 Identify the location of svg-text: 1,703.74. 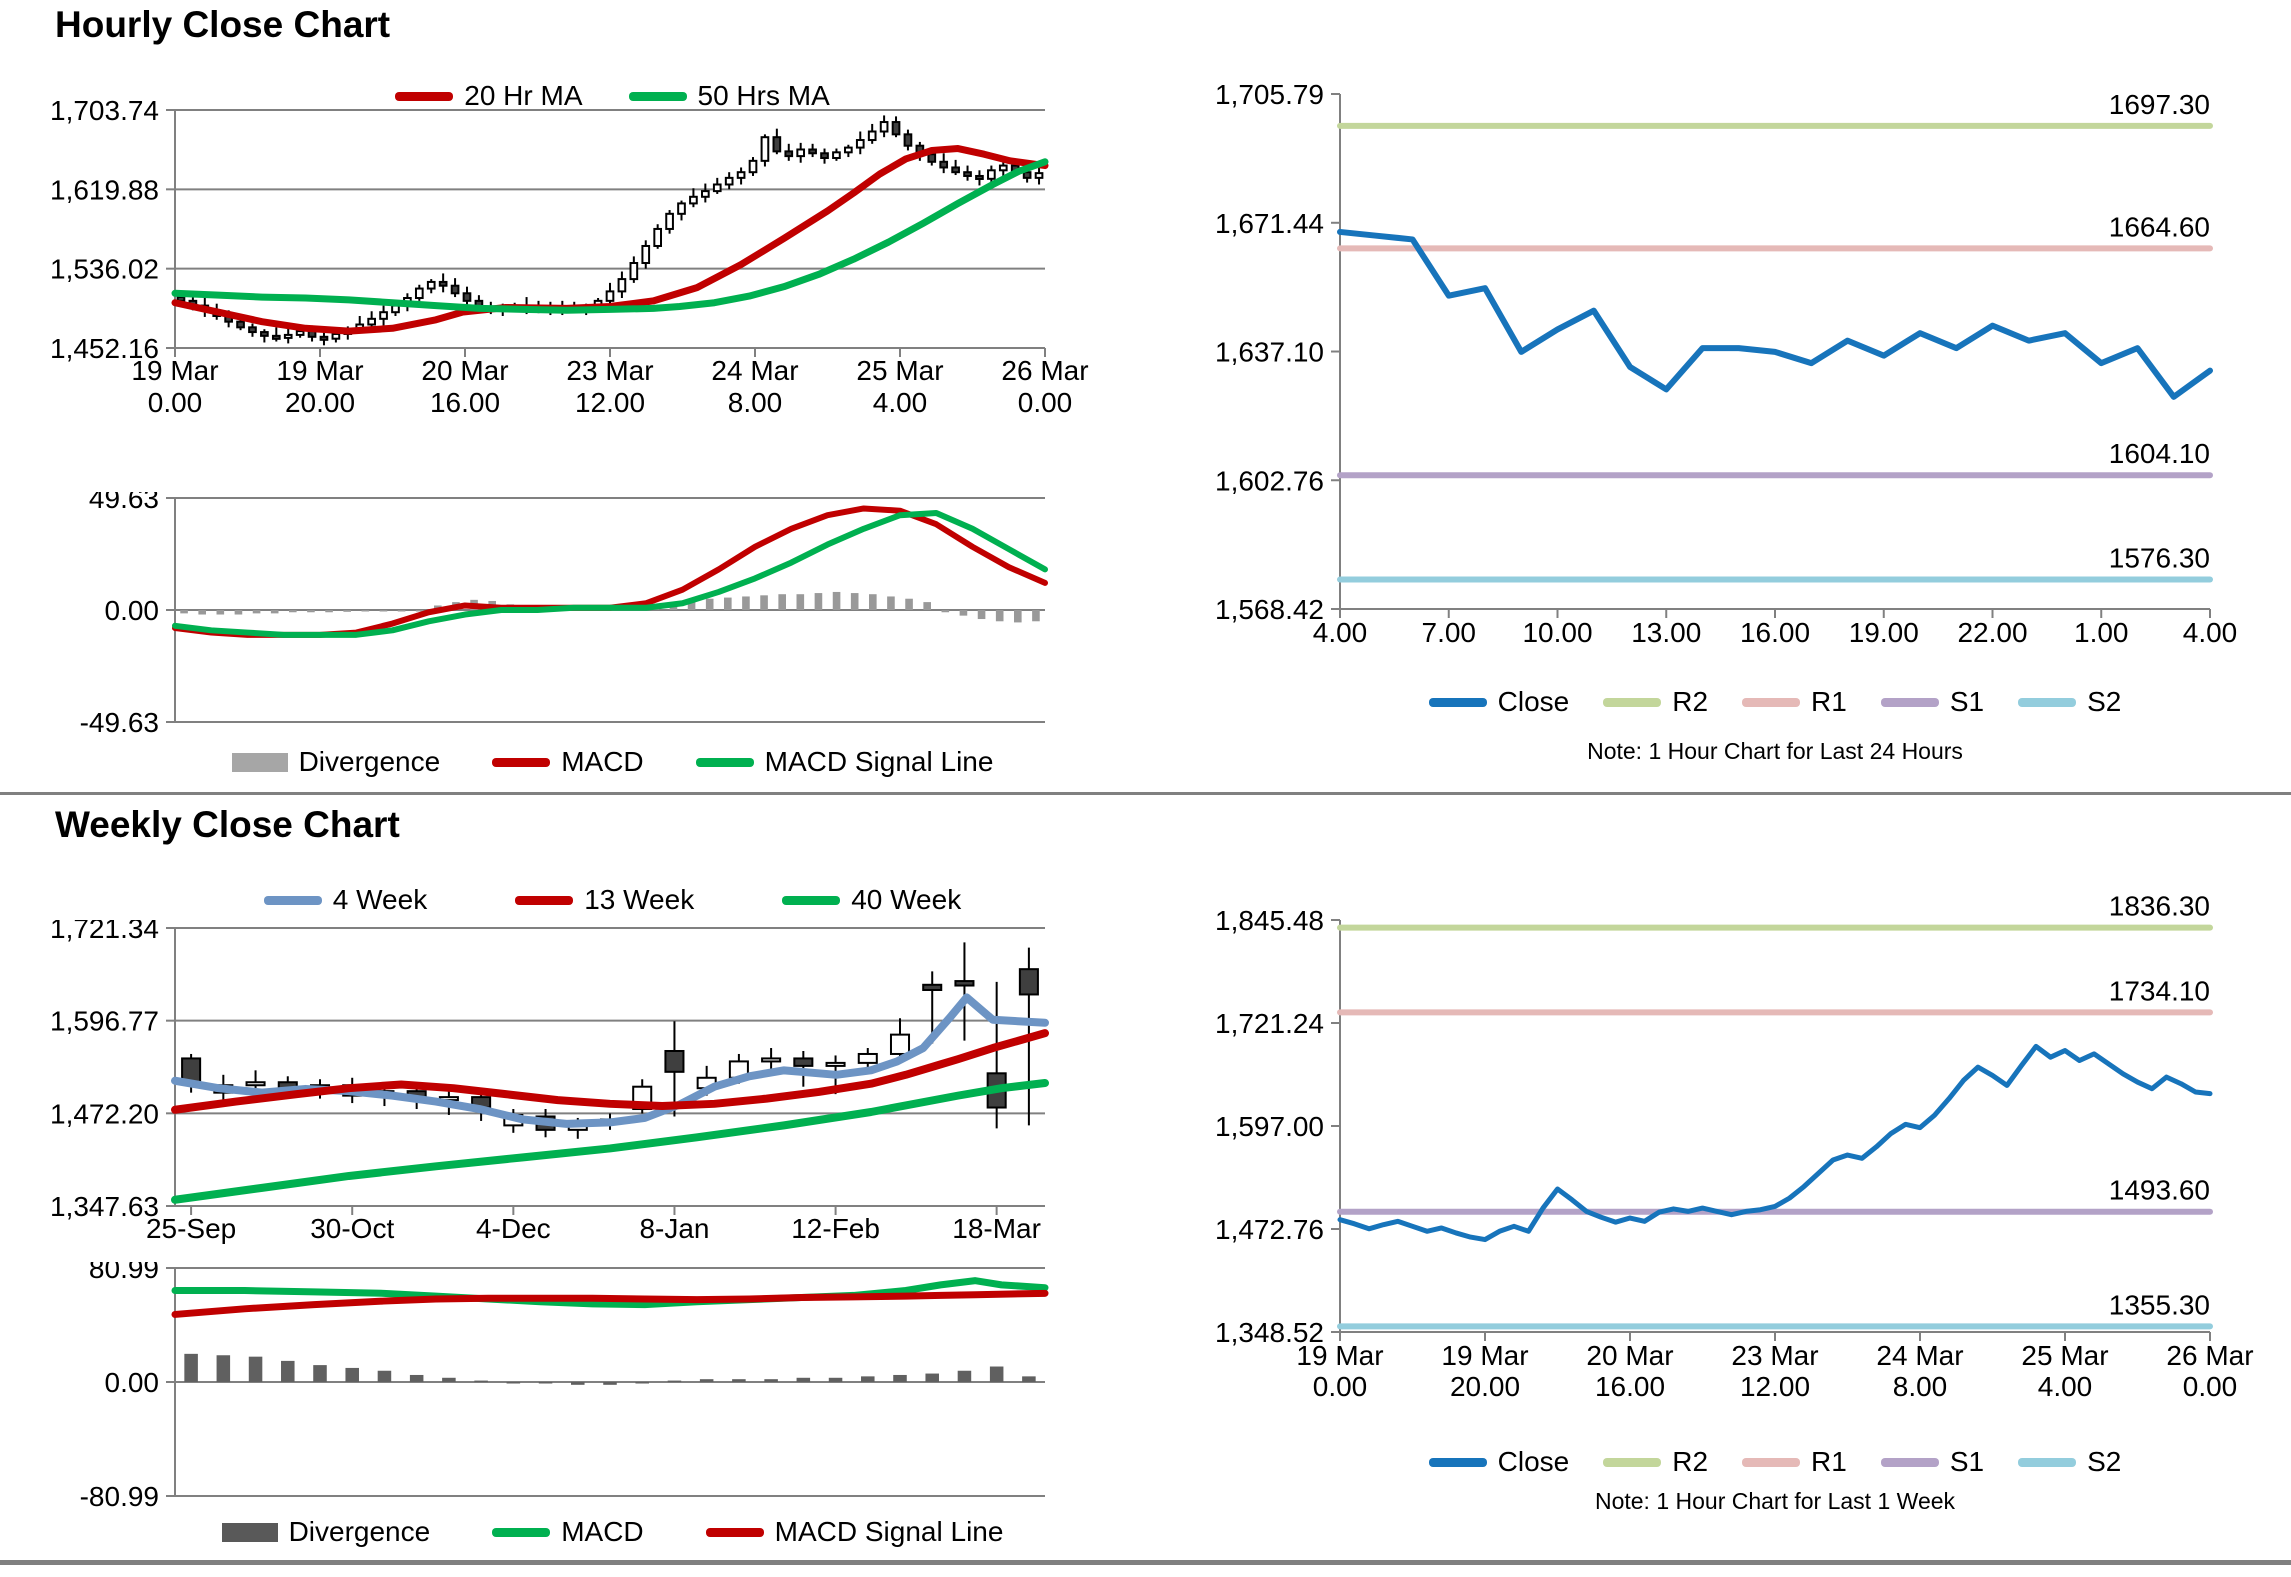
(104, 113).